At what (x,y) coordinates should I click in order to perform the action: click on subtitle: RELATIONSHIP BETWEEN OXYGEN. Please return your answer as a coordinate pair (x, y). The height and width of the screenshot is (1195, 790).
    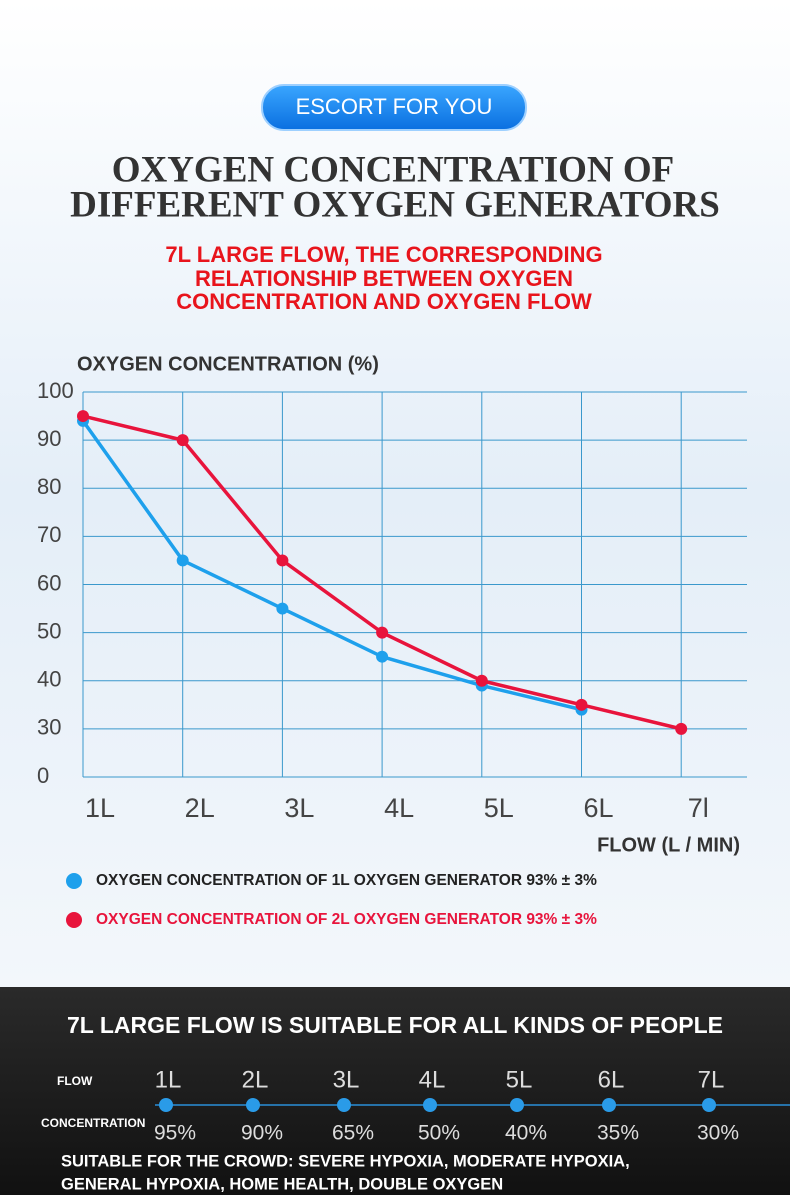
    Looking at the image, I should click on (384, 278).